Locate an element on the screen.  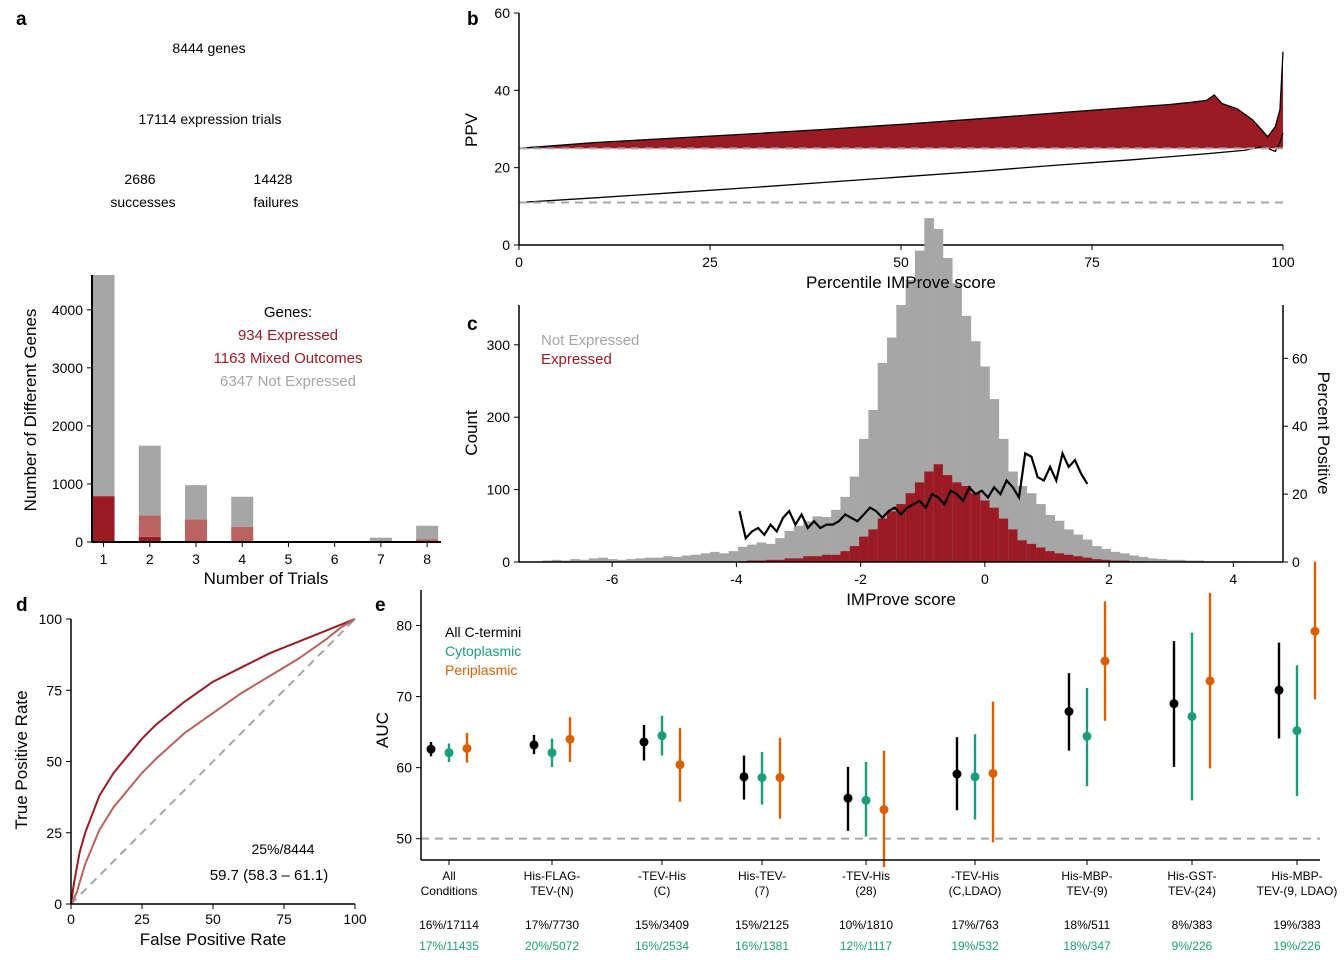
ticklabel-d-y-0: 0 is located at coordinates (58, 904).